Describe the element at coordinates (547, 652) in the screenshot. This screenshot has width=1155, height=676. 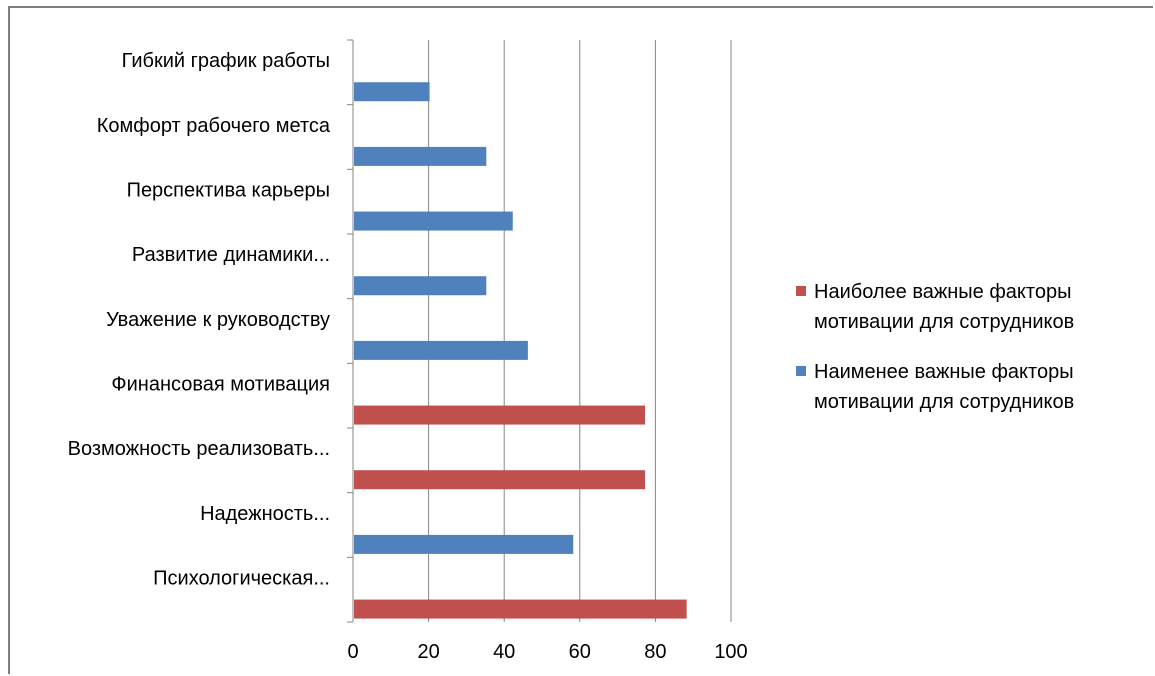
I see `x-tick-labels: 0 20 40 60 80 100` at that location.